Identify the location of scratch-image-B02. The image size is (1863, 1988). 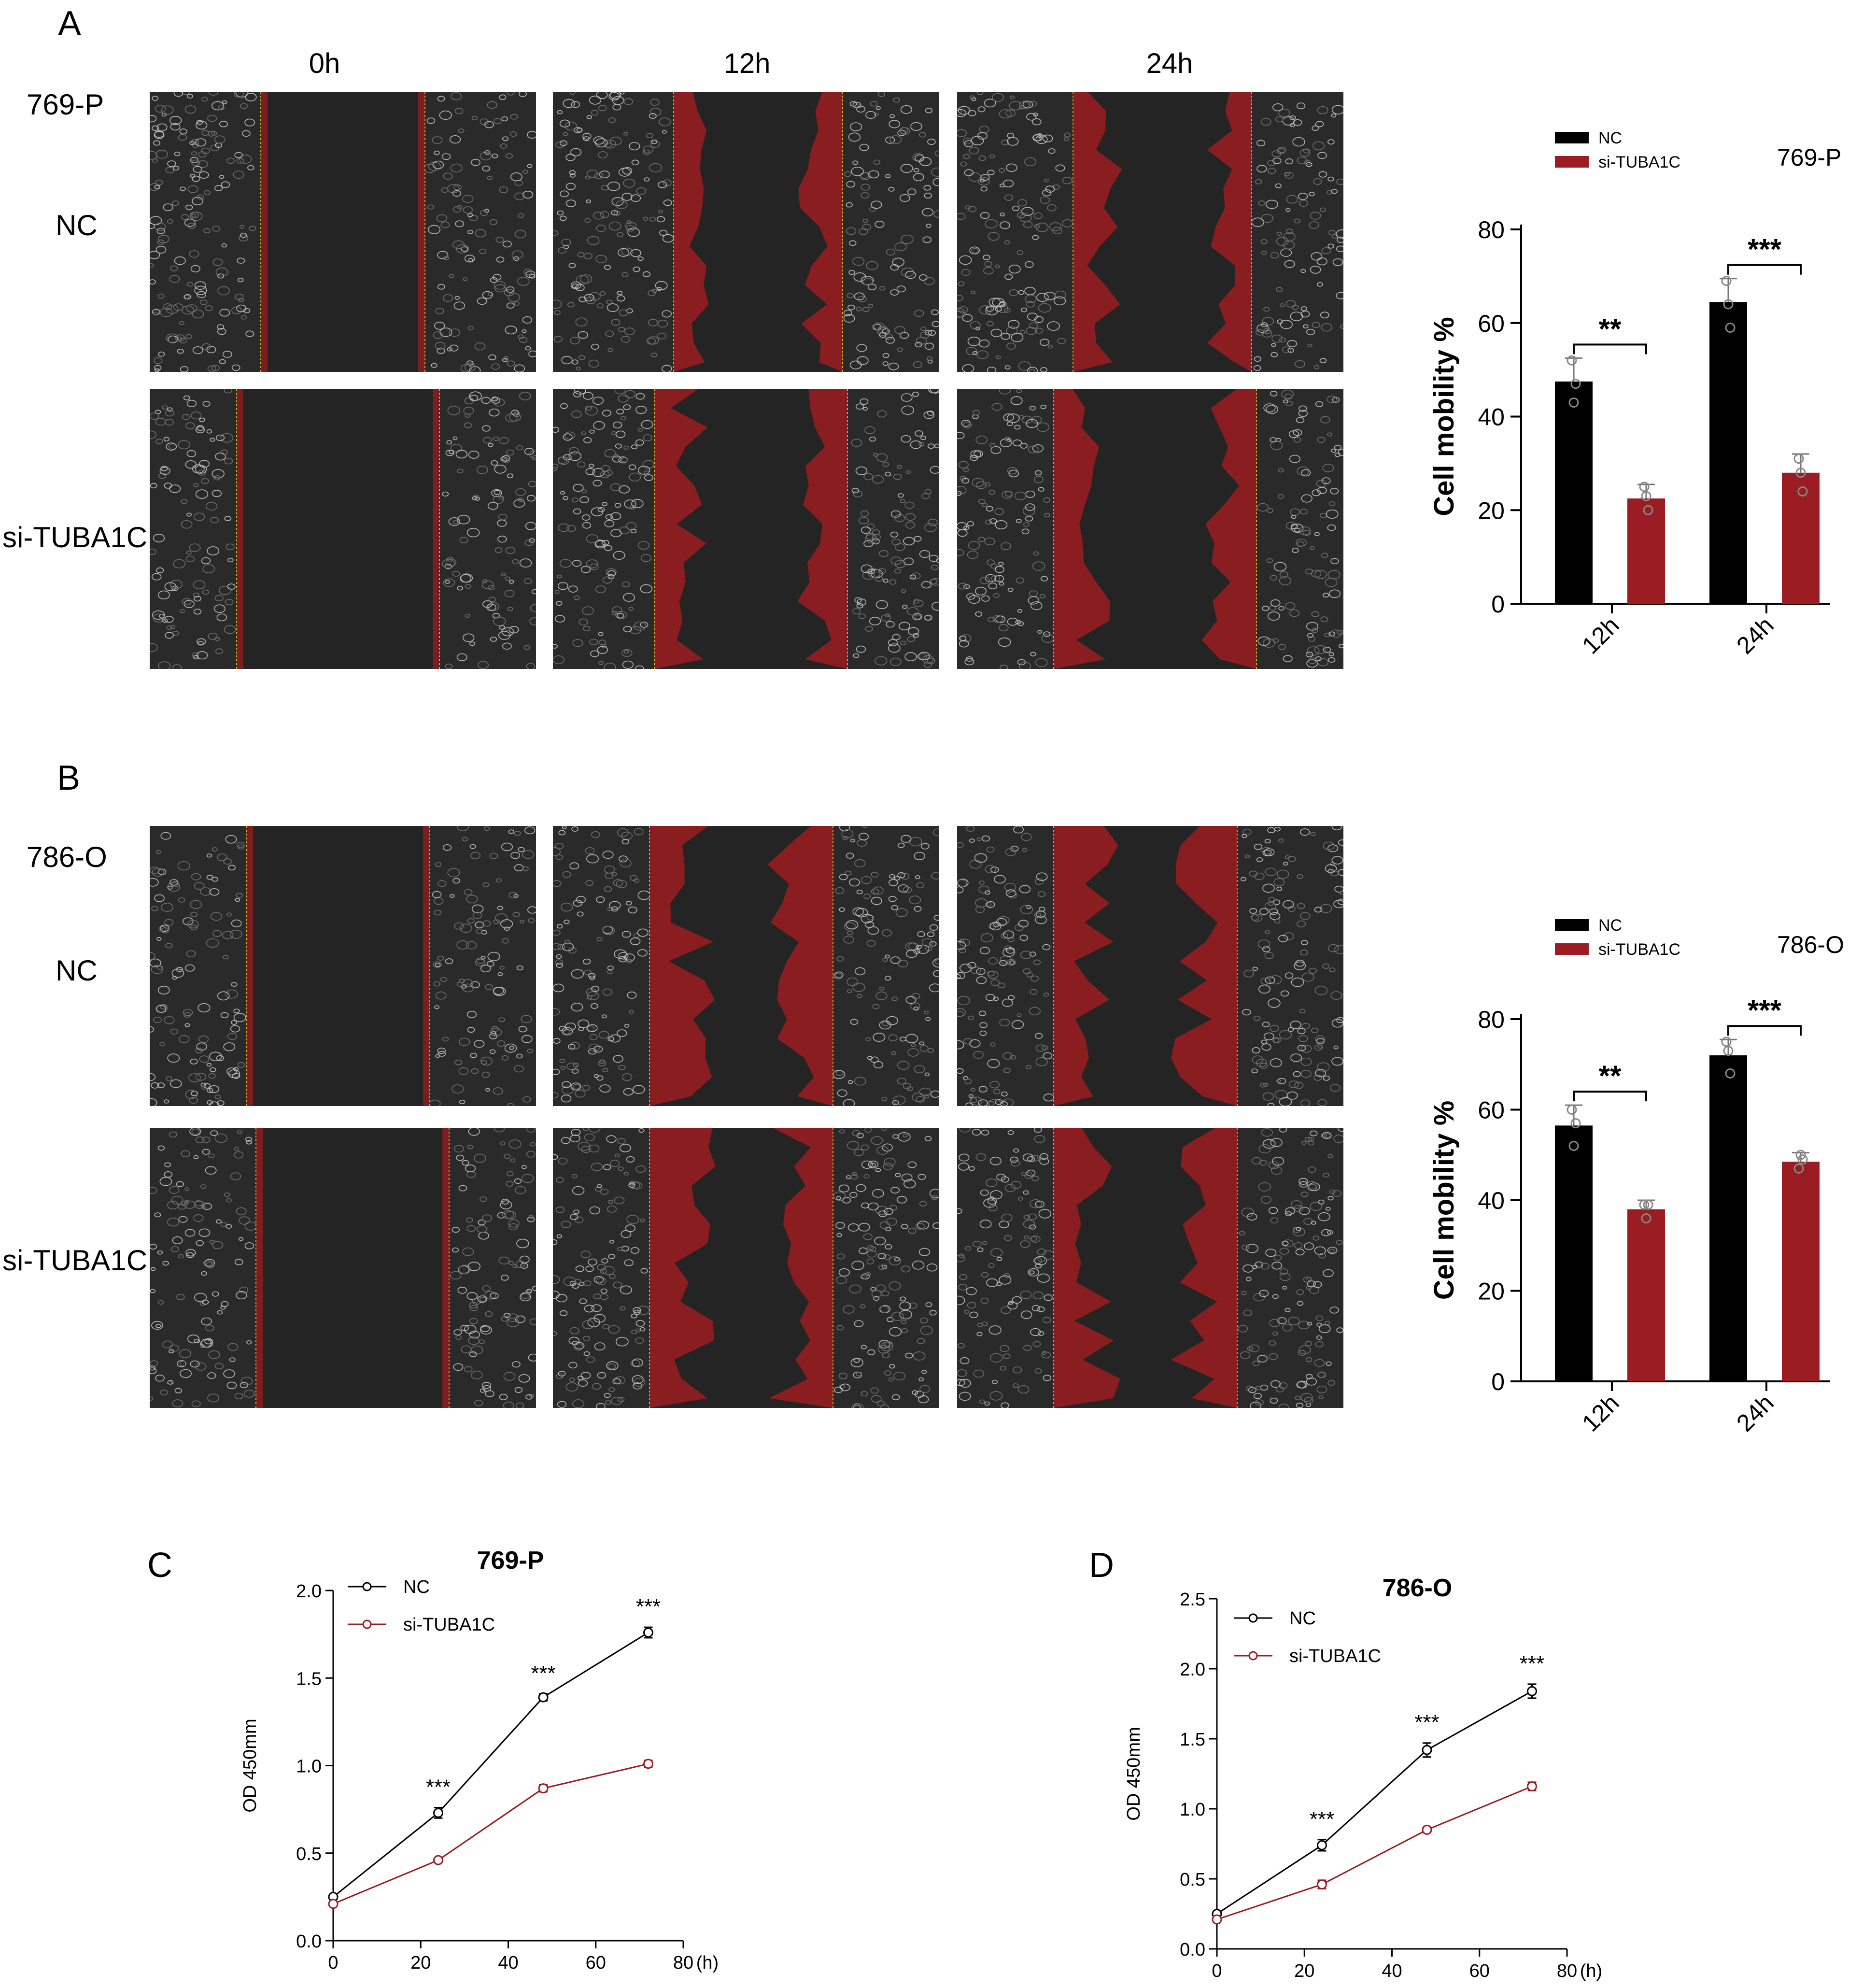
(1150, 966).